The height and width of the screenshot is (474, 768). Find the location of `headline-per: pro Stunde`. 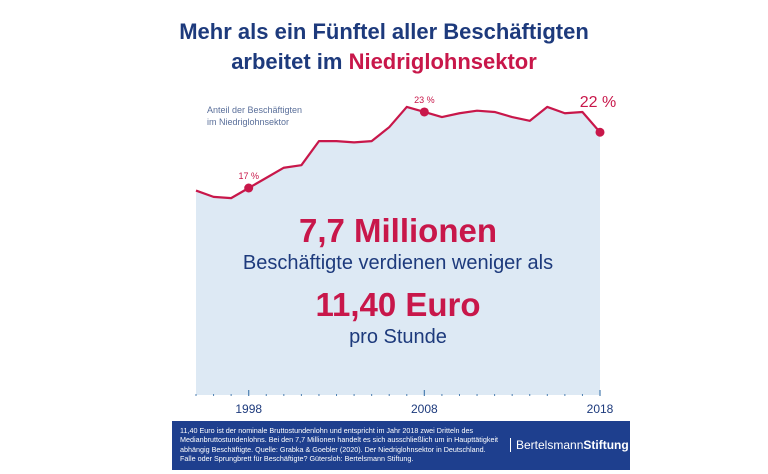

headline-per: pro Stunde is located at coordinates (398, 337).